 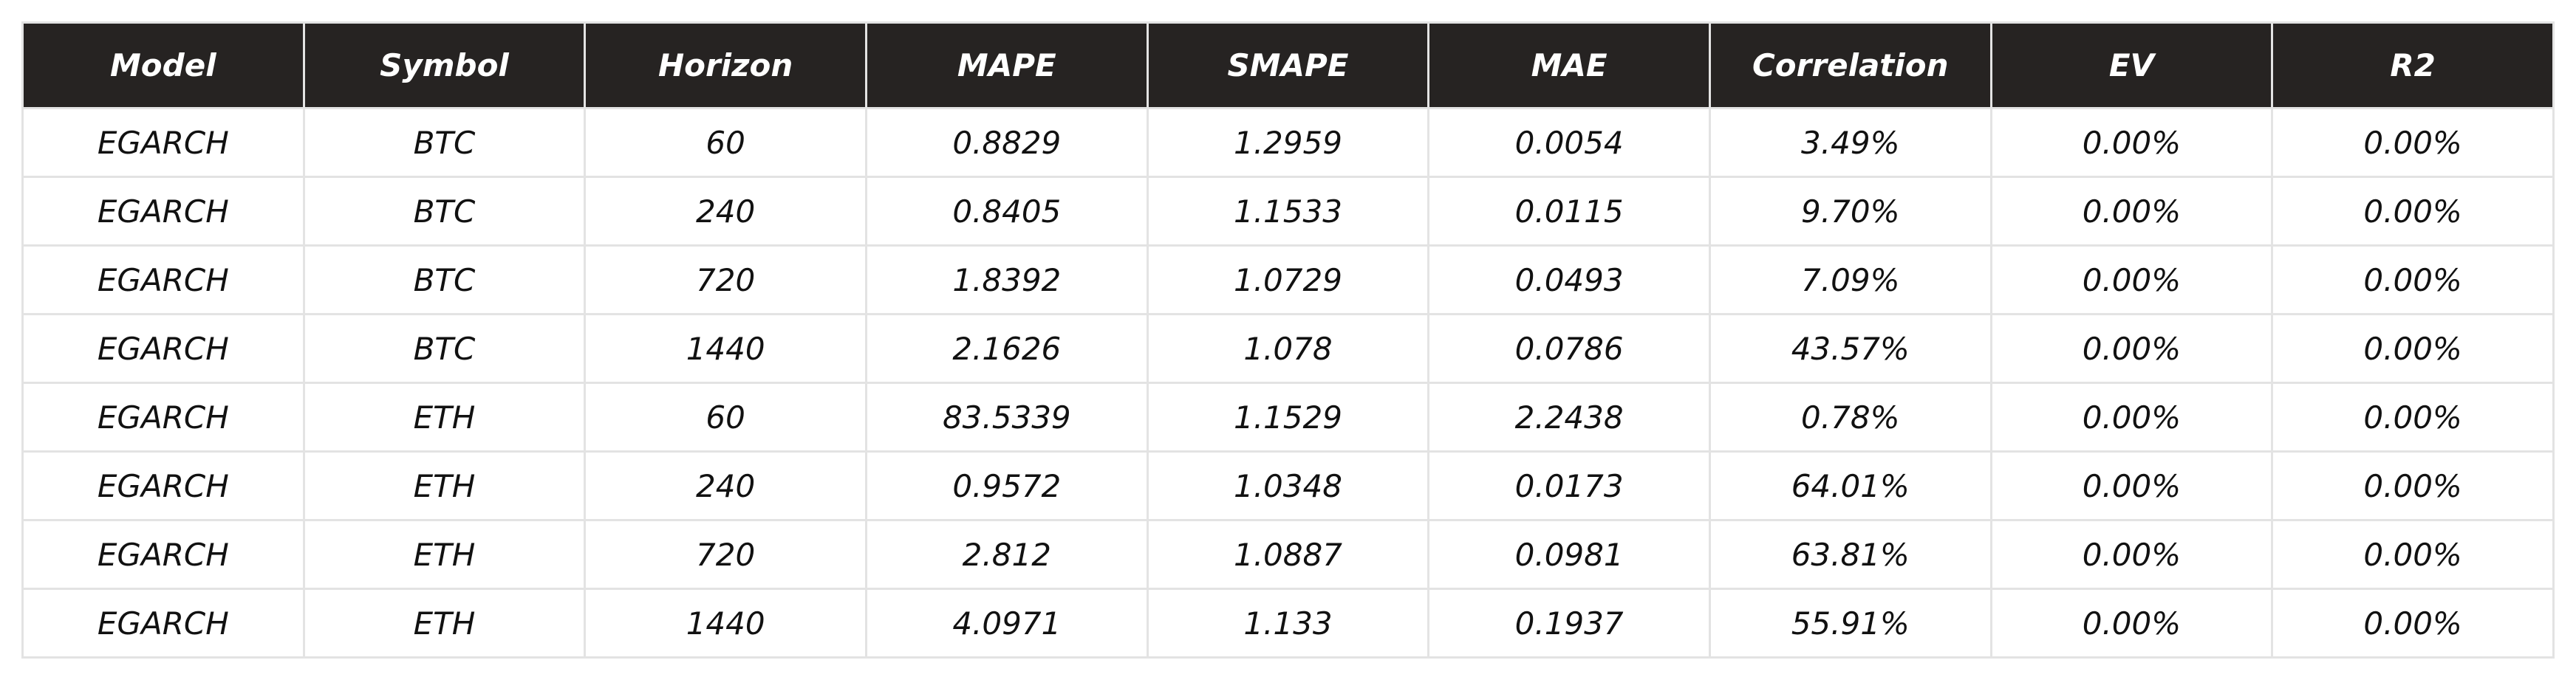 What do you see at coordinates (2413, 65) in the screenshot?
I see `header-cell-r2: R2` at bounding box center [2413, 65].